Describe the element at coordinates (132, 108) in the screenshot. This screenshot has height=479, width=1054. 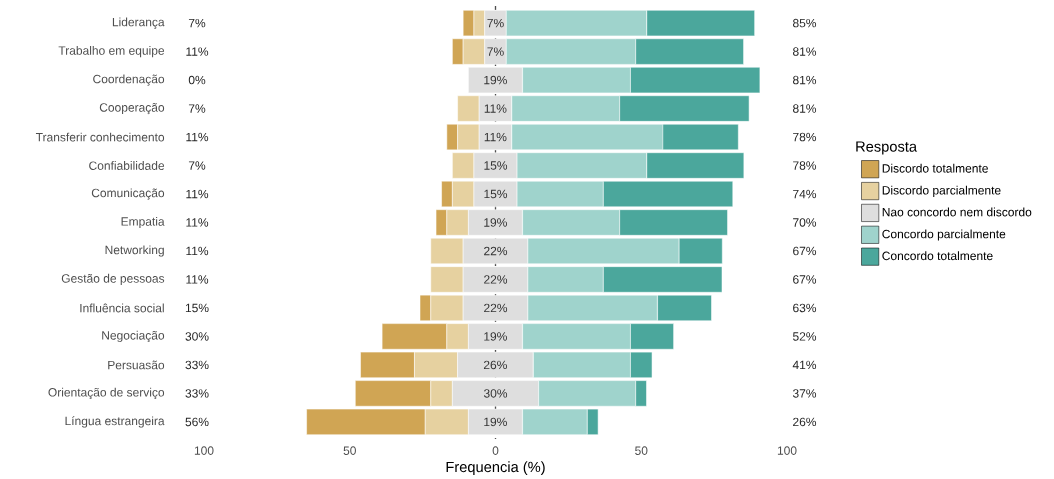
I see `y-tick-label: Cooperação` at that location.